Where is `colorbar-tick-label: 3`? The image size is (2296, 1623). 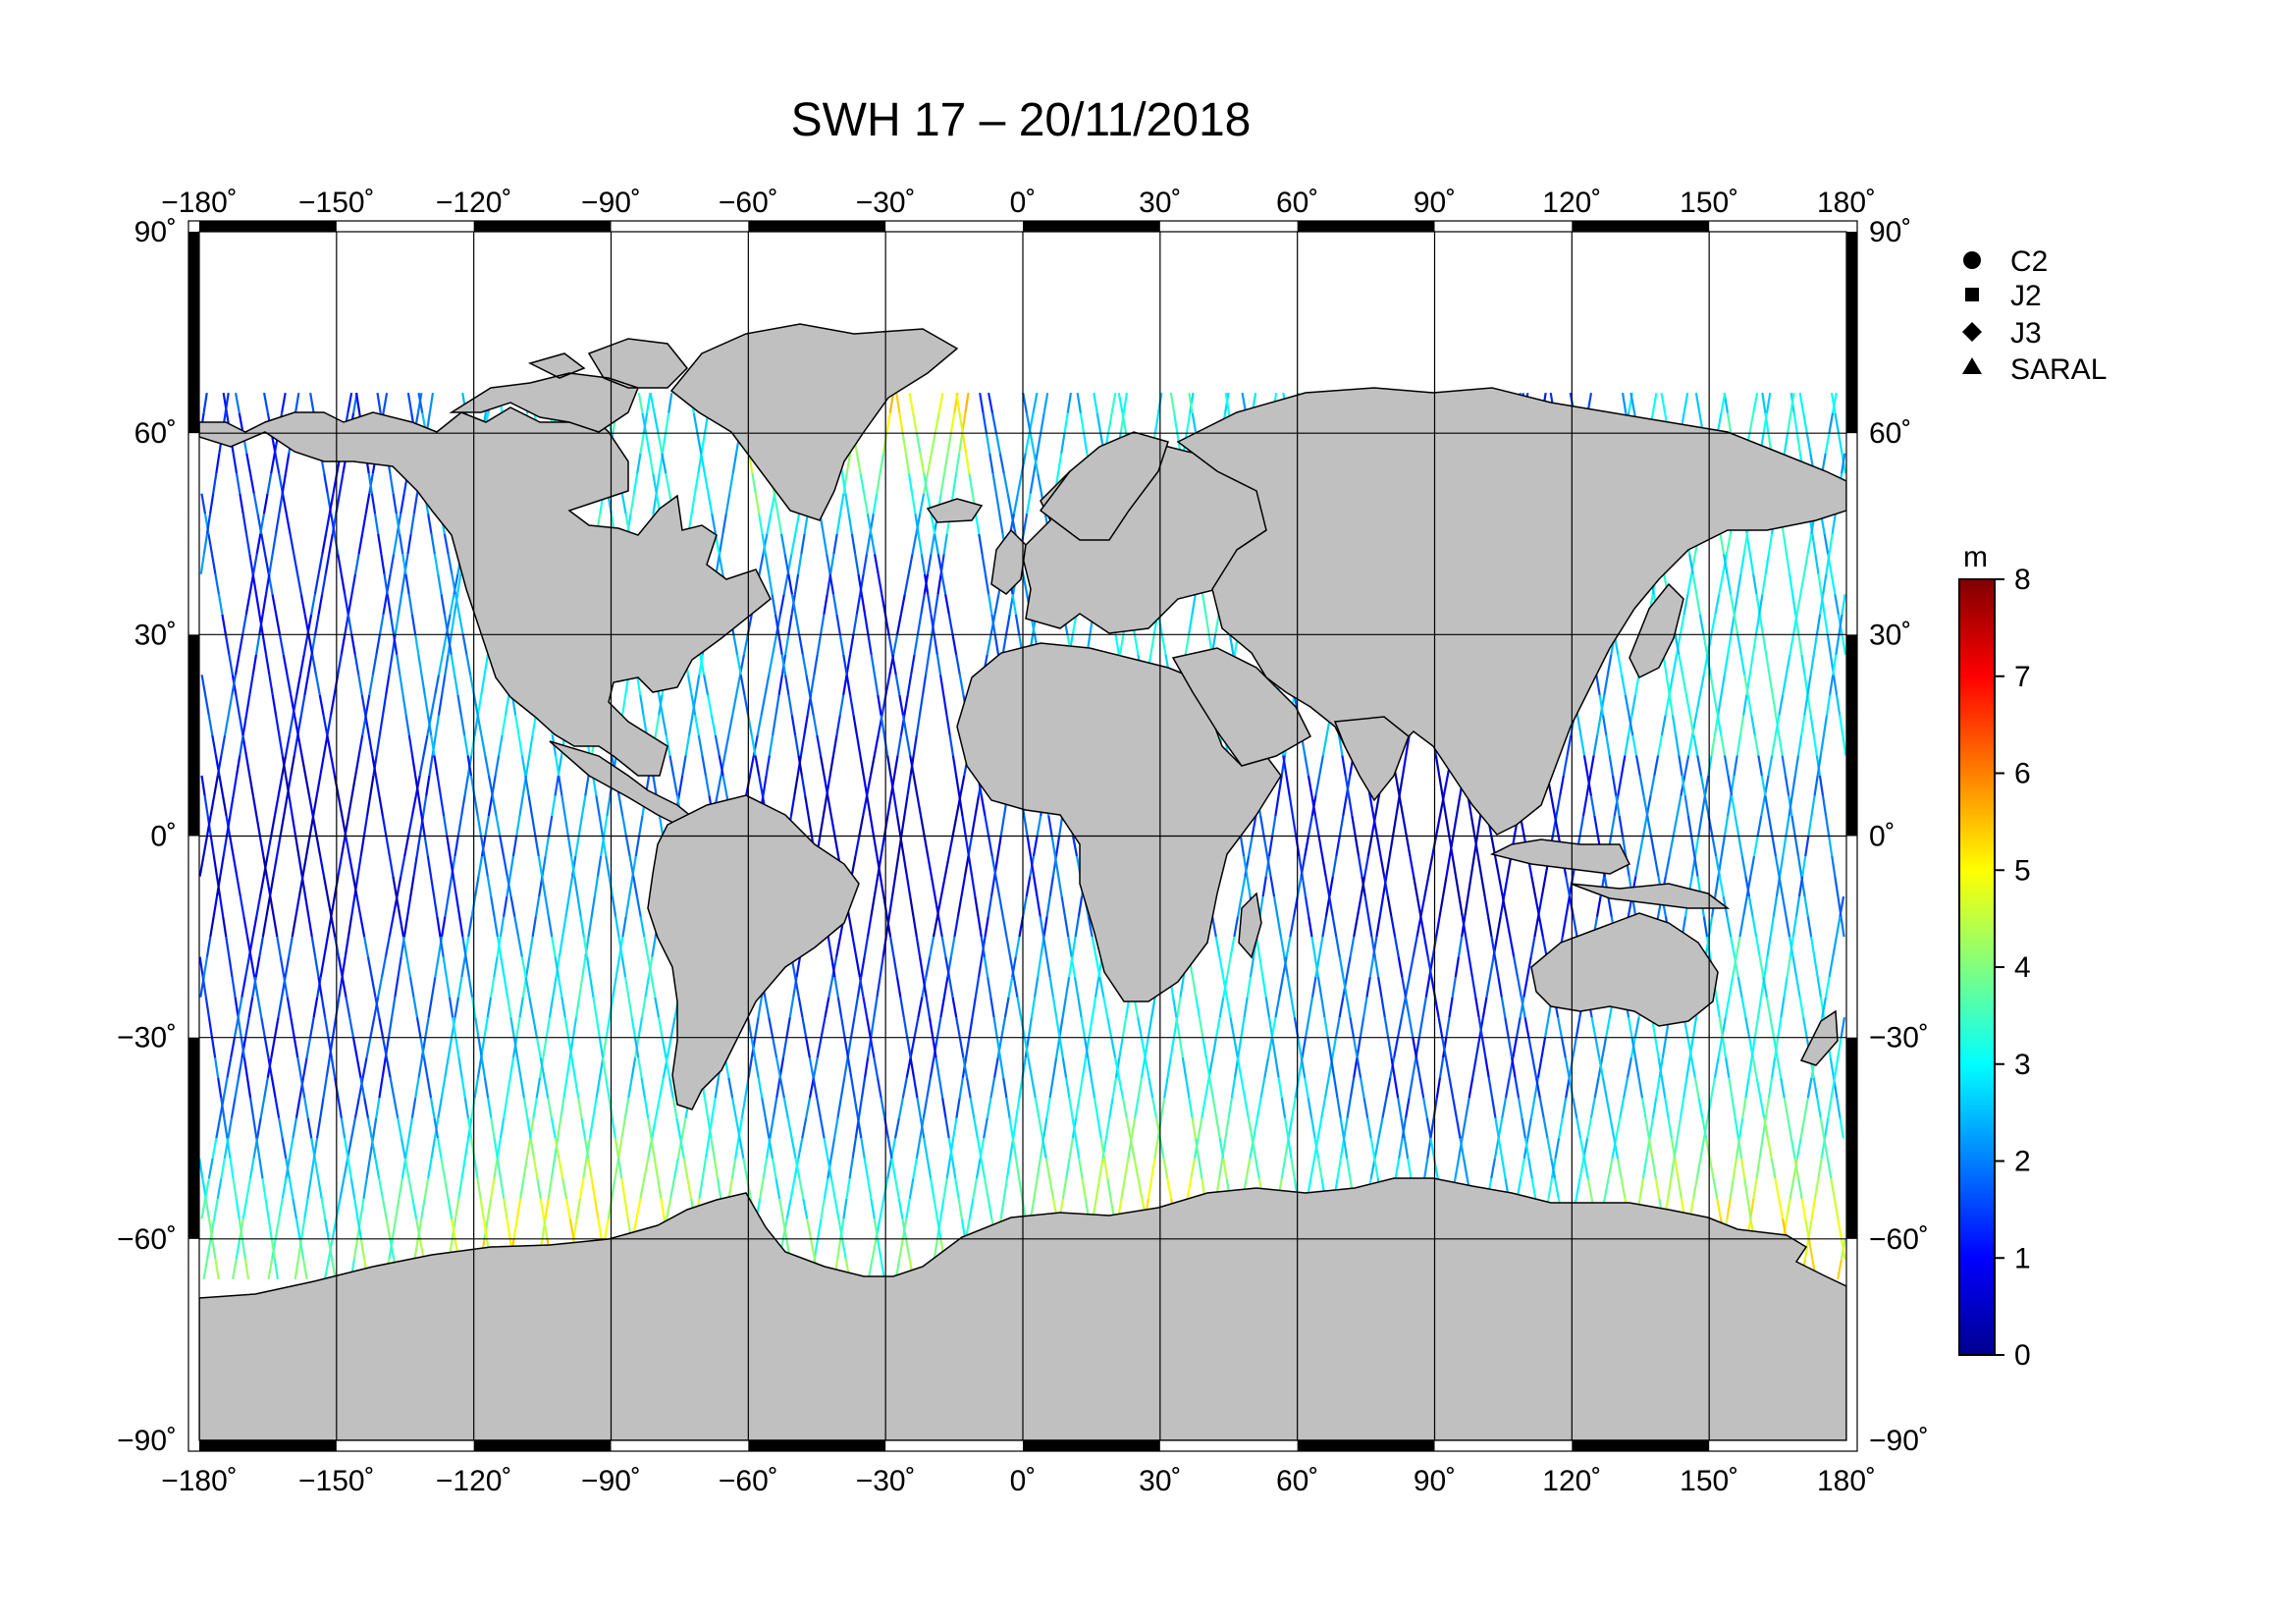 colorbar-tick-label: 3 is located at coordinates (2022, 1065).